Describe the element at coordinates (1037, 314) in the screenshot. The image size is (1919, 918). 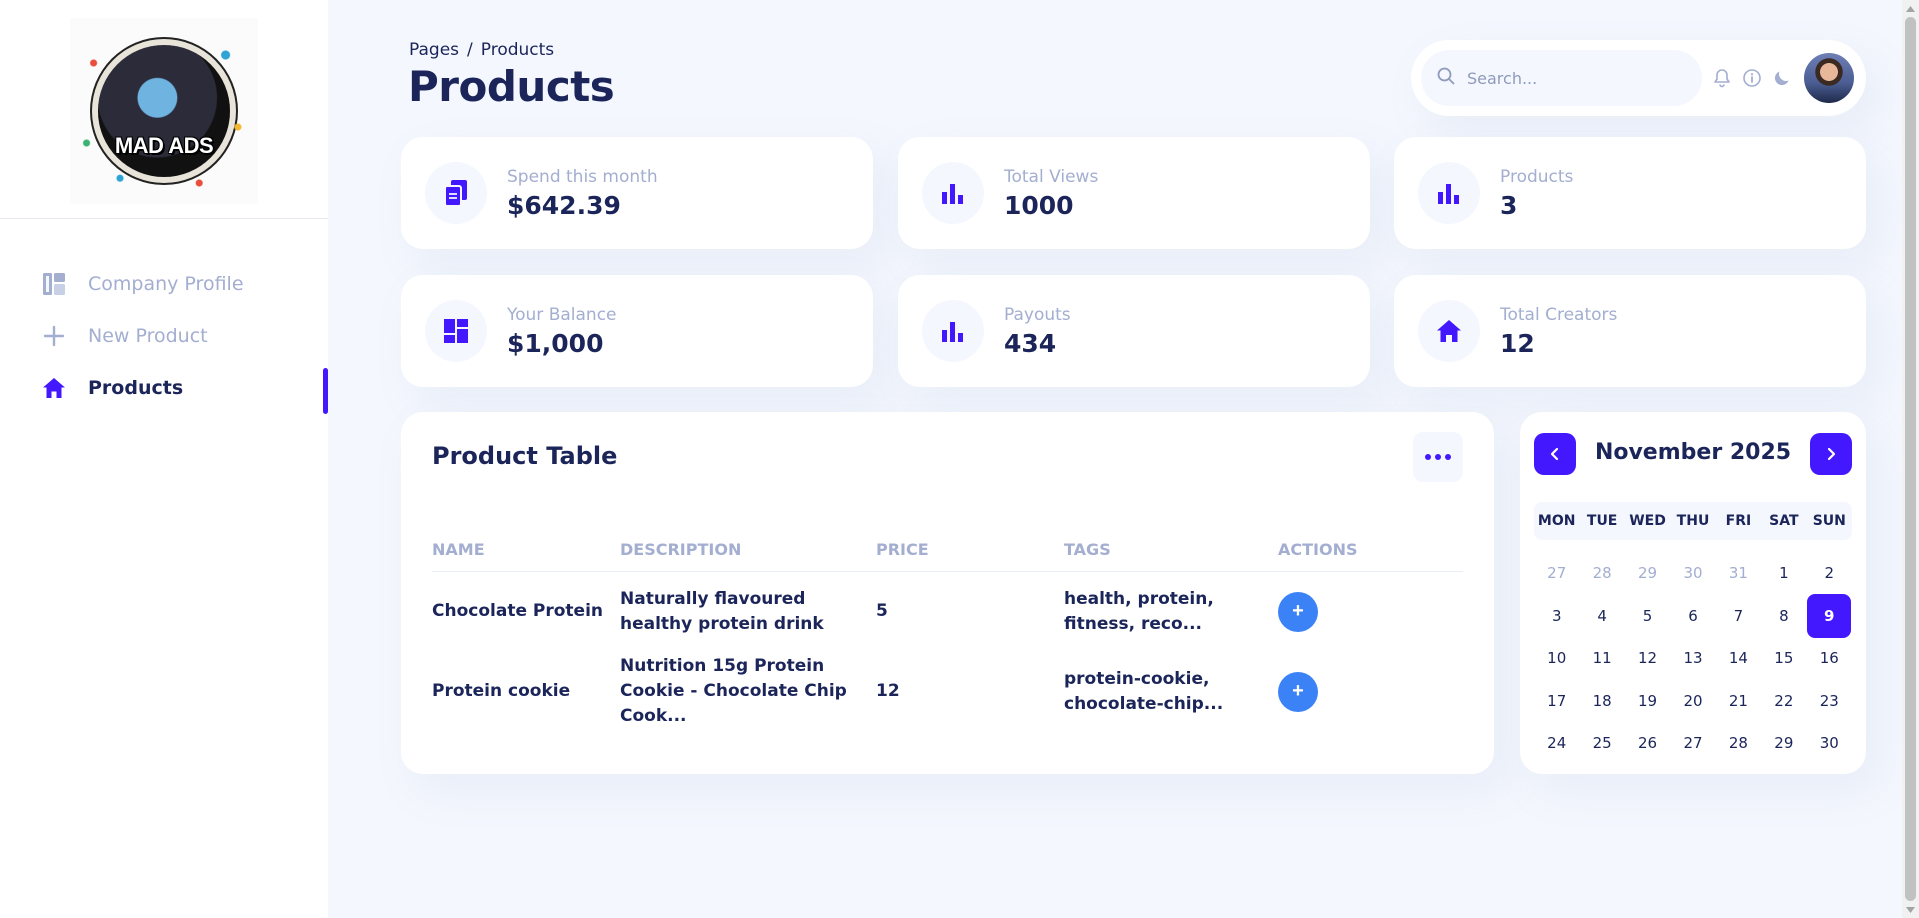
I see `stat-label: Payouts` at that location.